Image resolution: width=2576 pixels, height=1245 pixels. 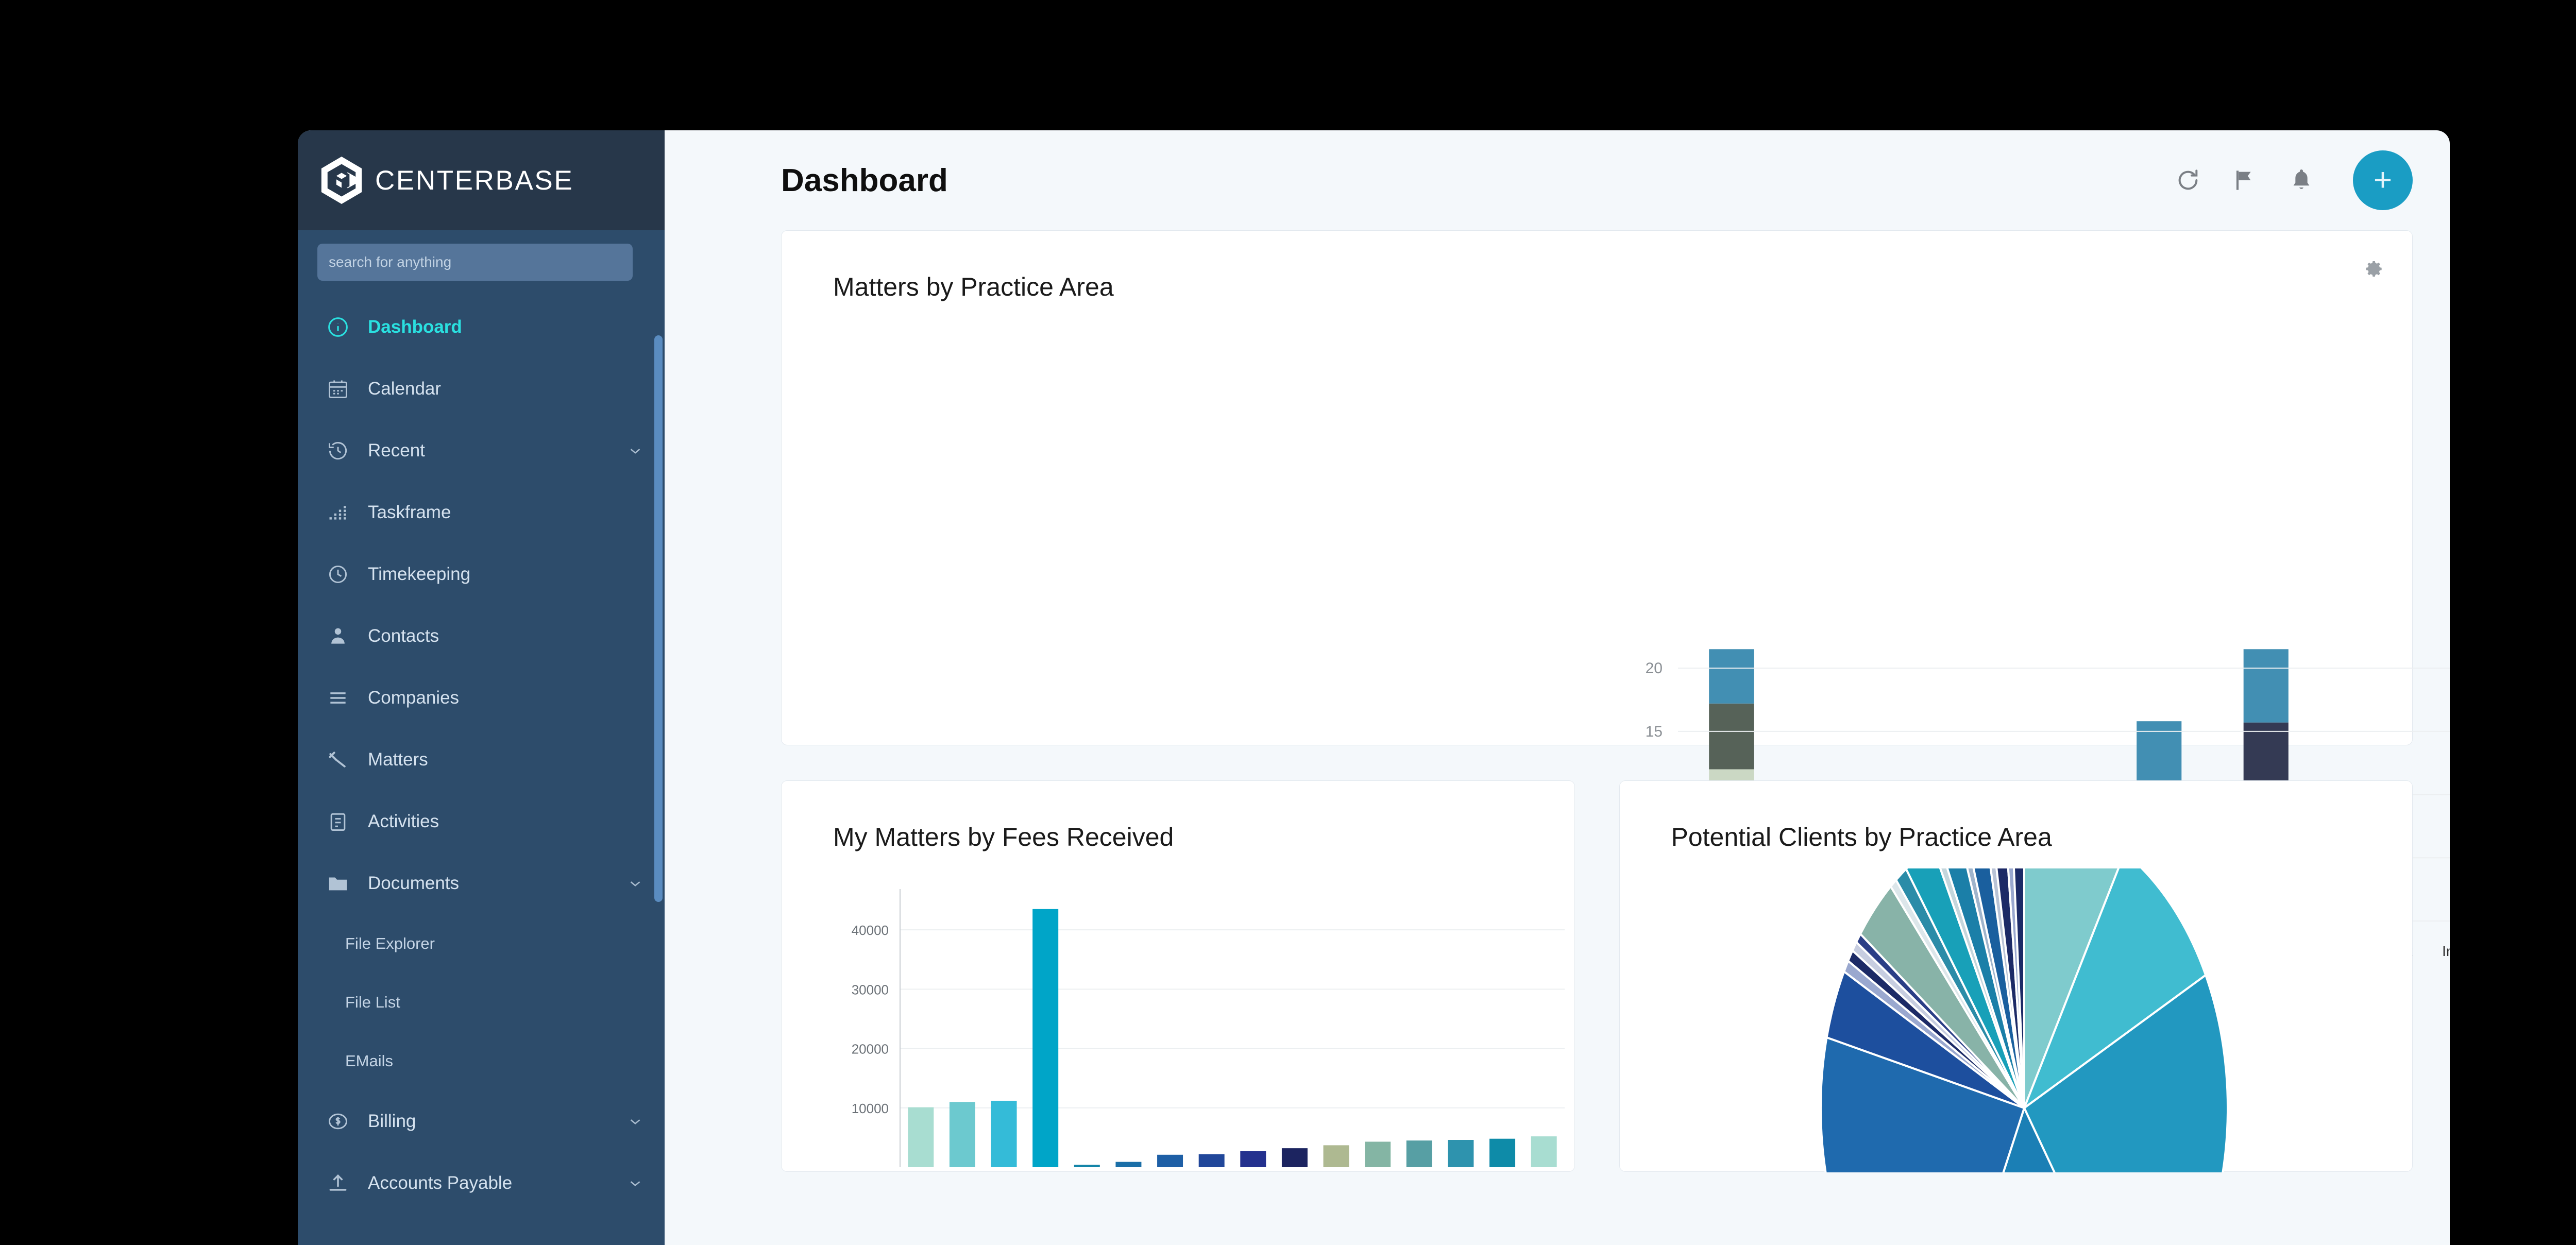 What do you see at coordinates (414, 883) in the screenshot?
I see `sidebar-item-label: Documents` at bounding box center [414, 883].